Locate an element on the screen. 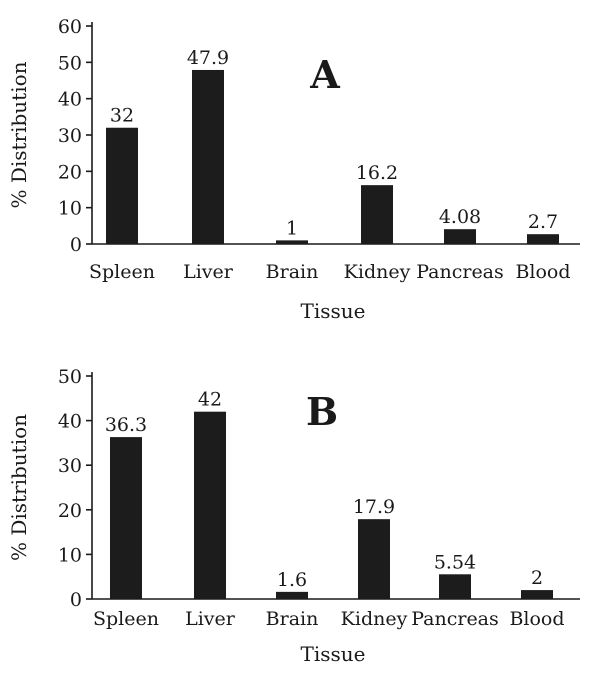 This screenshot has width=589, height=674. data-label-kidney: 17.9 is located at coordinates (374, 507).